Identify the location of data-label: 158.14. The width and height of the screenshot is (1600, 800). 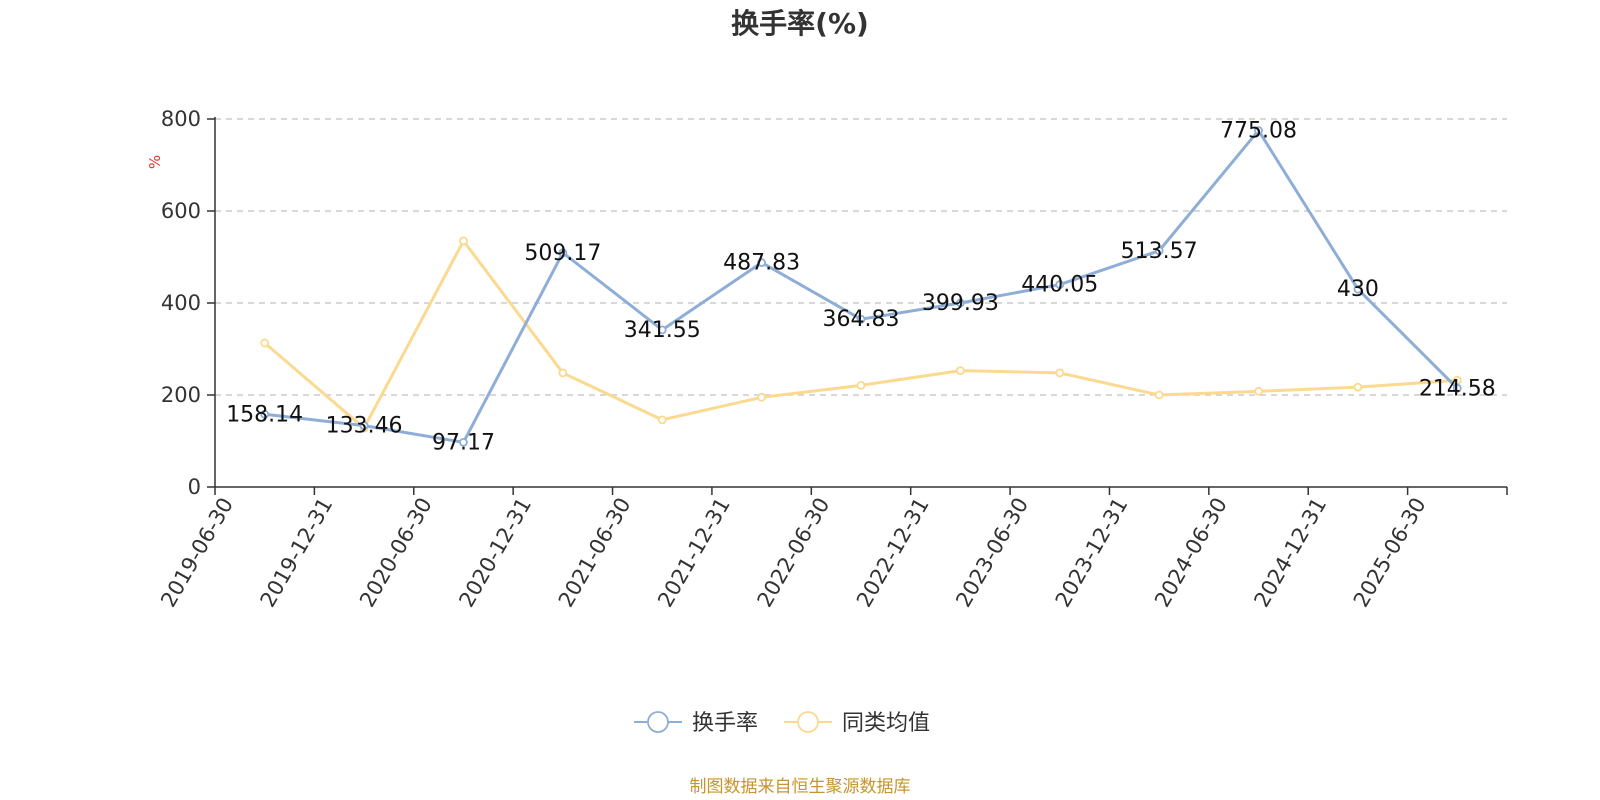
(264, 414).